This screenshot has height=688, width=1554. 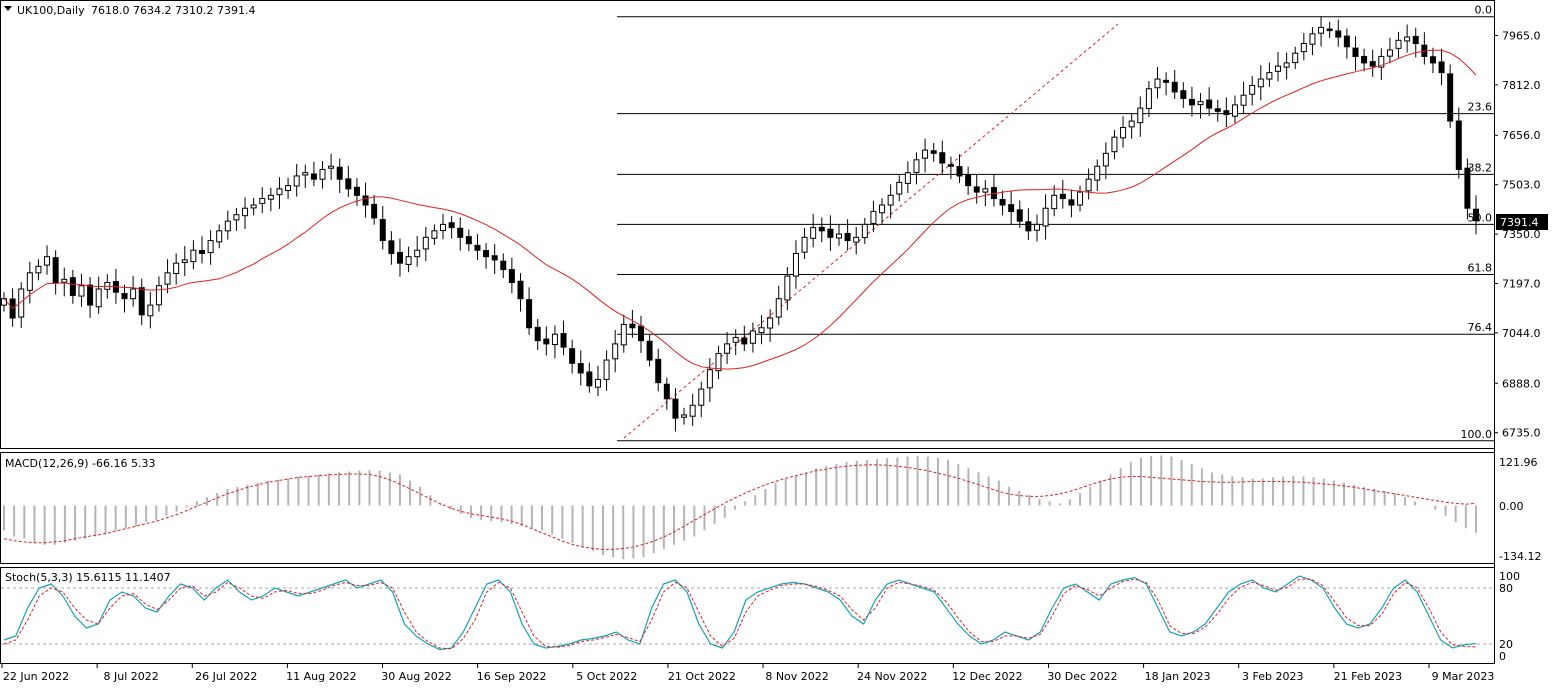 I want to click on stoch-tick: 100, so click(x=1509, y=576).